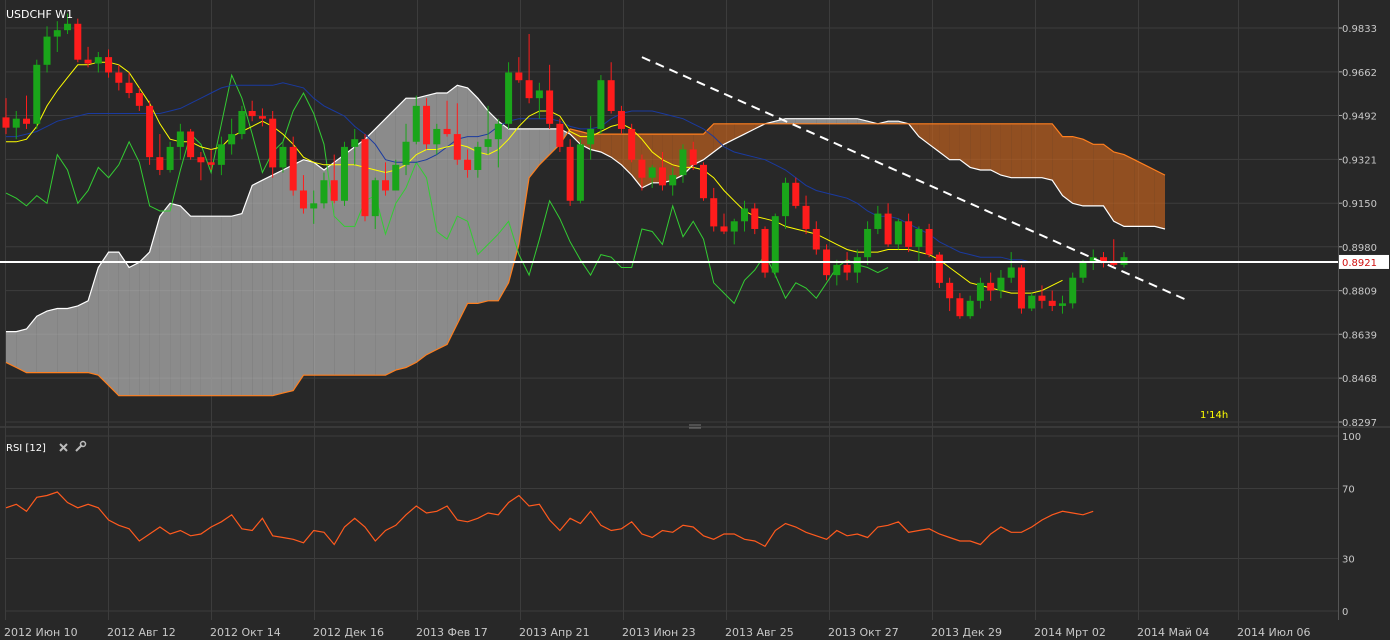 The width and height of the screenshot is (1390, 640). I want to click on x-tick-label: 2013 Авг 25, so click(759, 632).